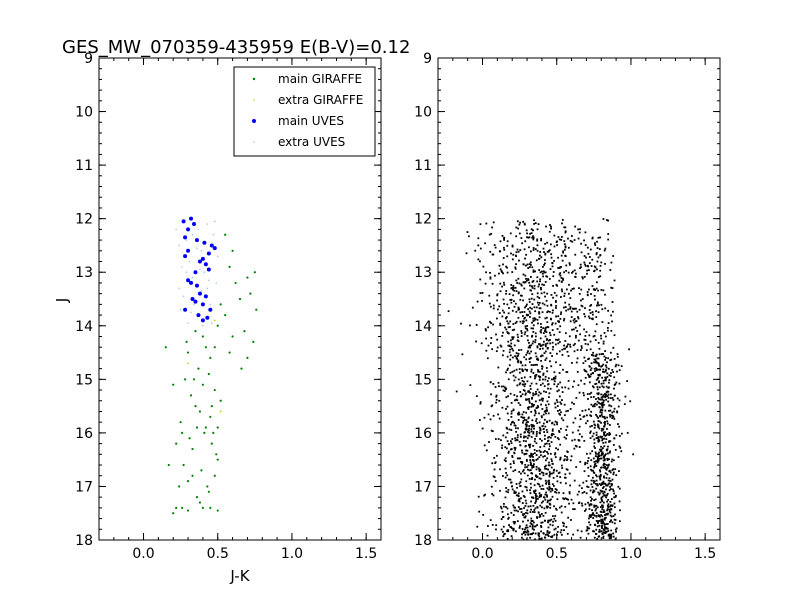 This screenshot has height=600, width=800. I want to click on legend-label-extra-uves: extra UVES, so click(311, 142).